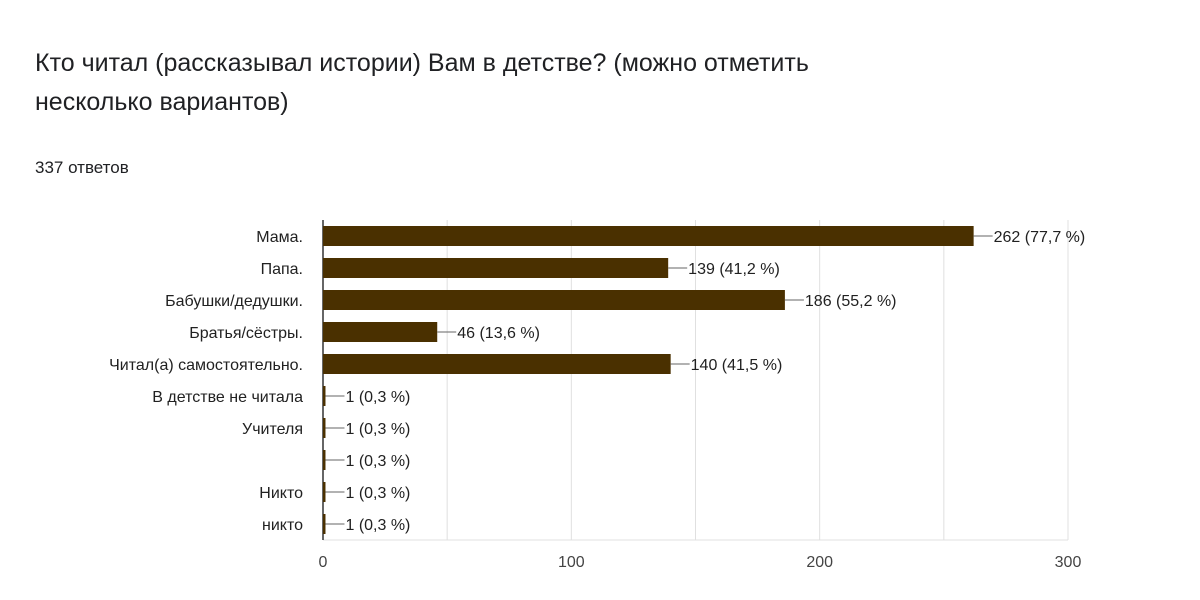 This screenshot has width=1200, height=600. What do you see at coordinates (819, 562) in the screenshot?
I see `x-tick-label: 200` at bounding box center [819, 562].